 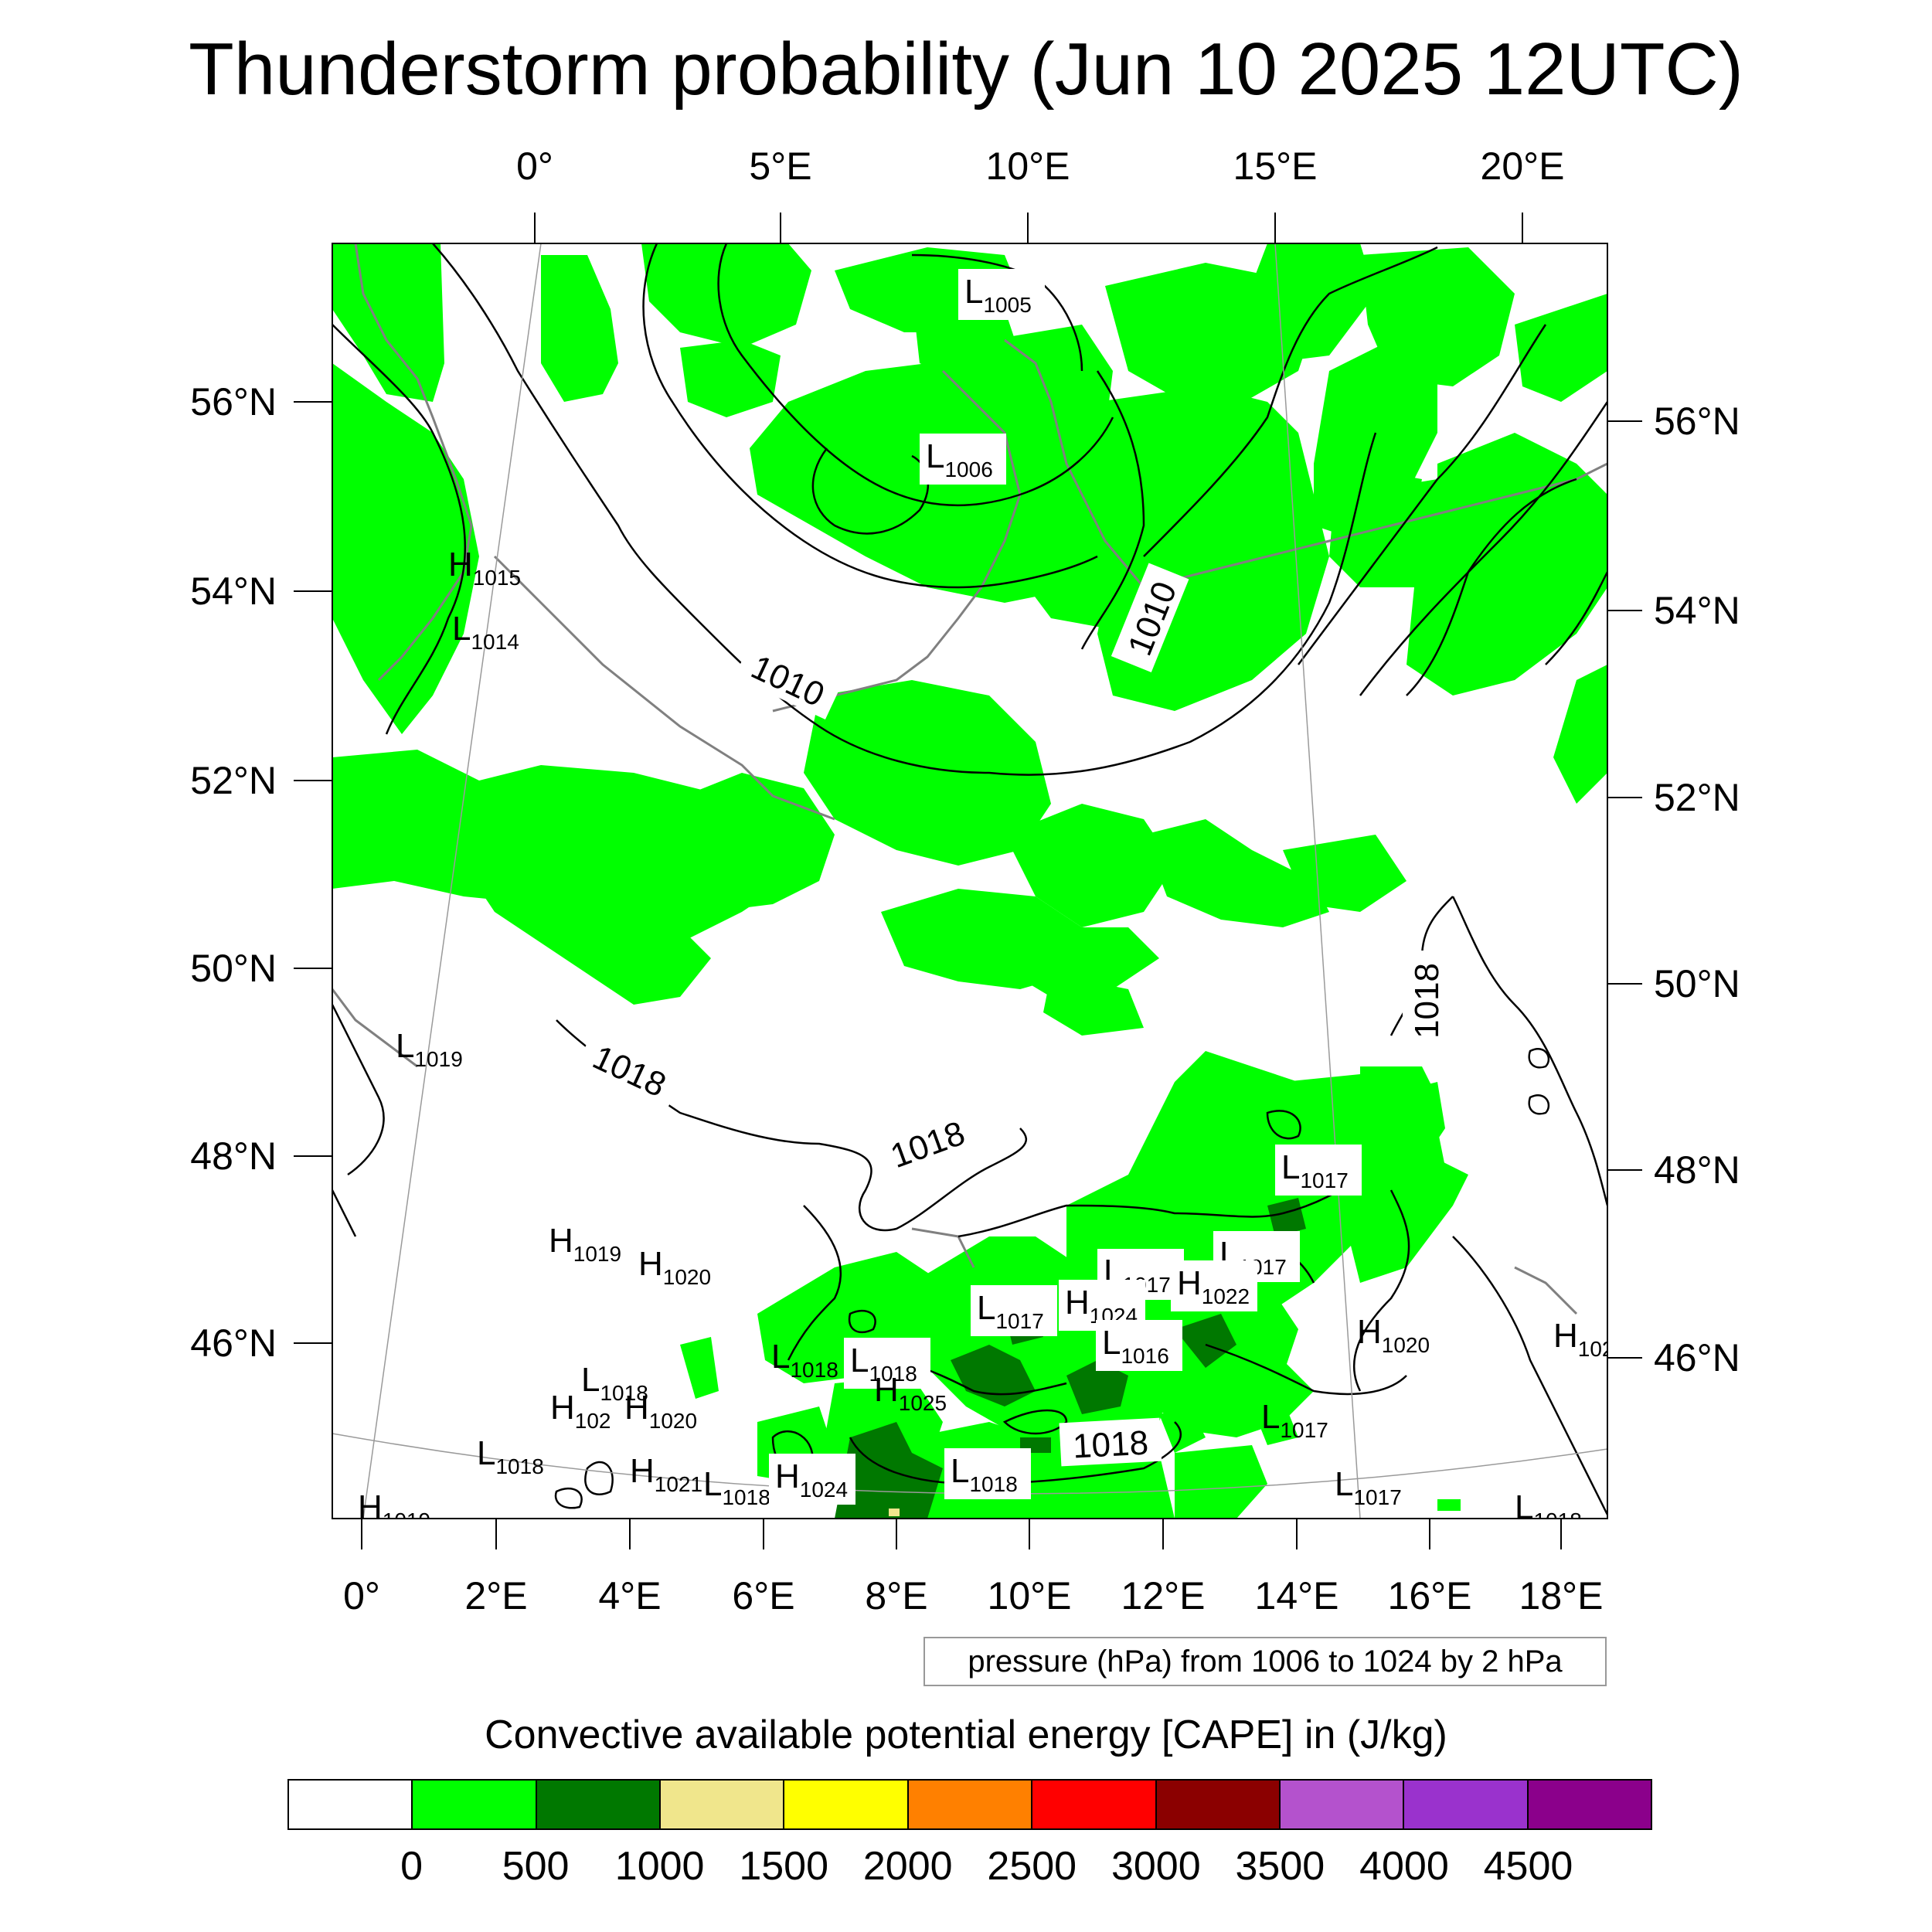 I want to click on top-lon-label: 10°E, so click(x=1028, y=167).